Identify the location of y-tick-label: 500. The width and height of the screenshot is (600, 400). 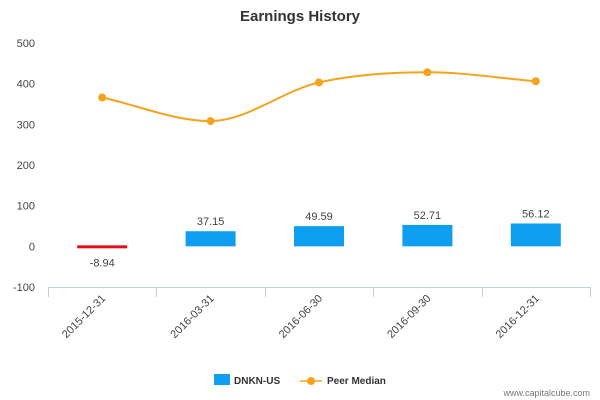
(26, 44).